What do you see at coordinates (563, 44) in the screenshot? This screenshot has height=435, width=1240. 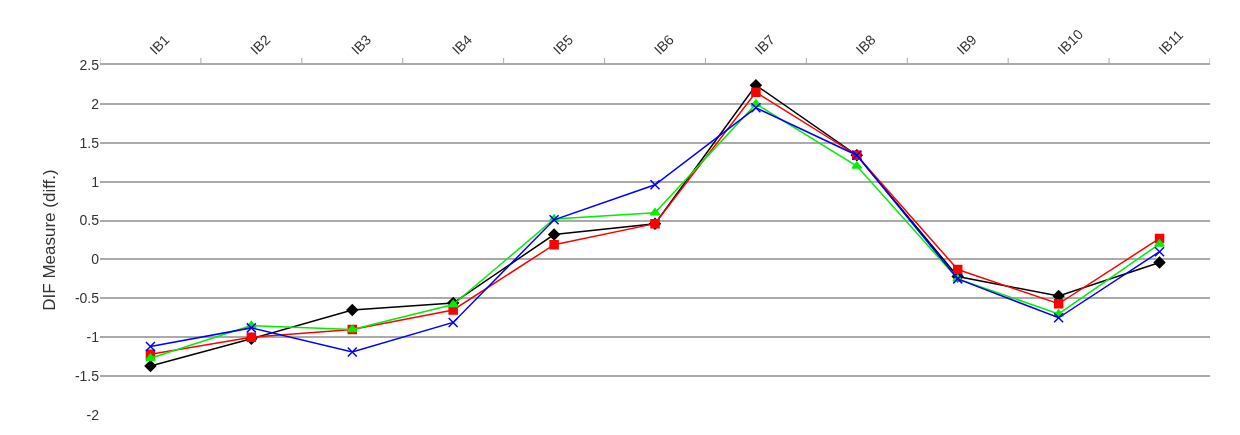 I see `x-tick-label: IB5` at bounding box center [563, 44].